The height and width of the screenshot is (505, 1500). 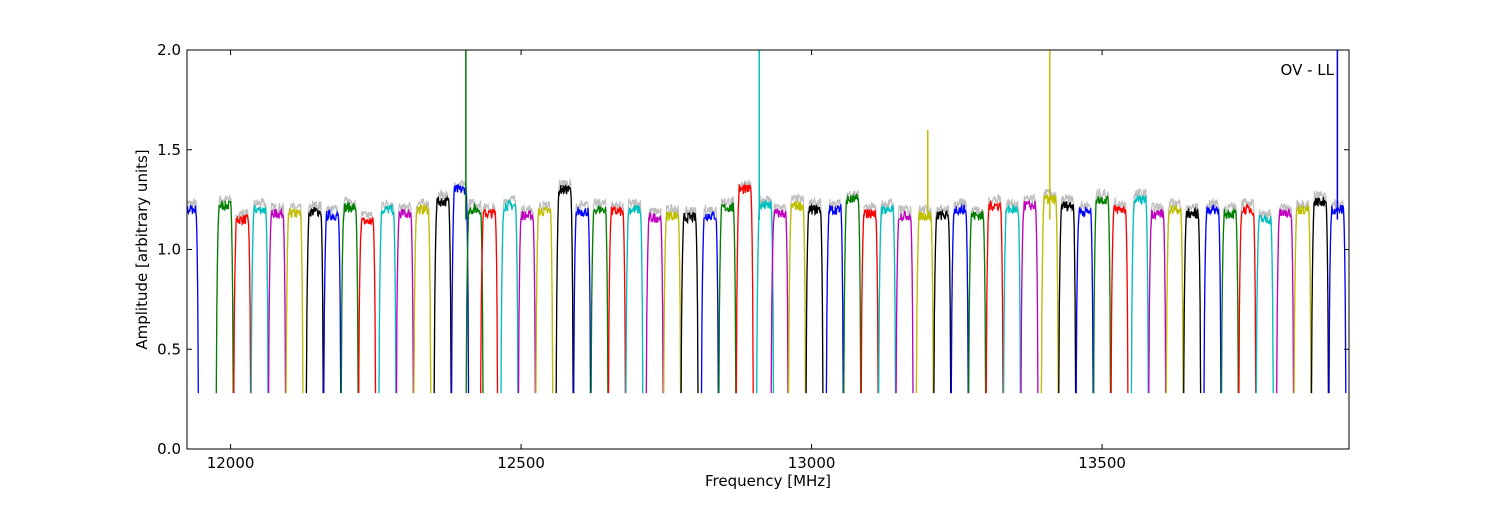 I want to click on y-axis-label: Amplitude [arbitrary units], so click(x=142, y=249).